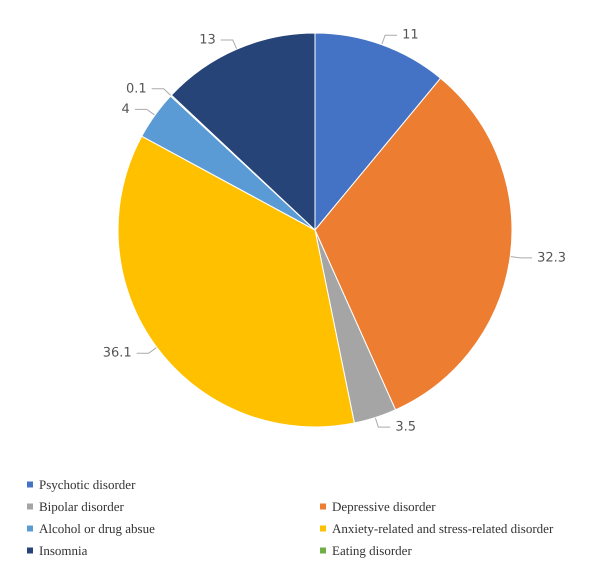 The width and height of the screenshot is (616, 575). What do you see at coordinates (410, 35) in the screenshot?
I see `data-label: 11` at bounding box center [410, 35].